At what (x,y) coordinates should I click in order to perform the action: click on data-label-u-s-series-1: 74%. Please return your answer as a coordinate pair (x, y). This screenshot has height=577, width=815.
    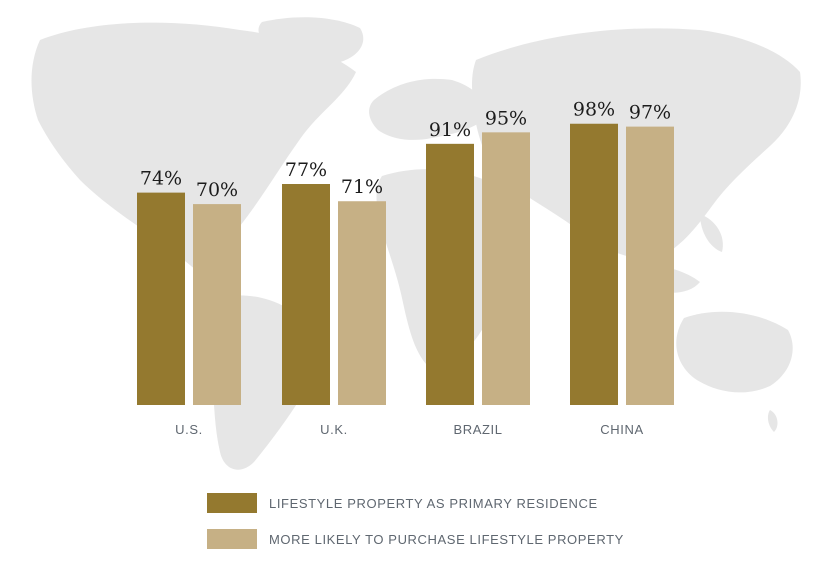
    Looking at the image, I should click on (161, 179).